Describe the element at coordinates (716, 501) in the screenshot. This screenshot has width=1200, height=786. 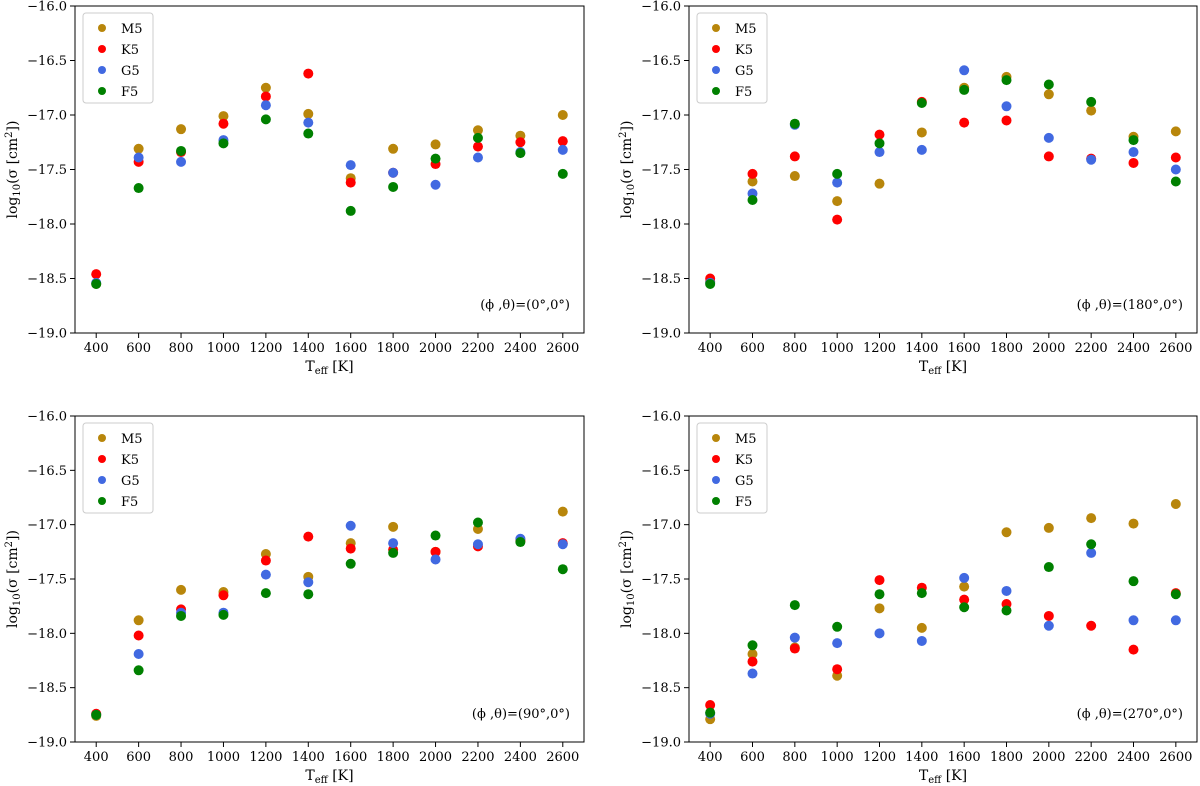
I see `legend-marker-f5` at that location.